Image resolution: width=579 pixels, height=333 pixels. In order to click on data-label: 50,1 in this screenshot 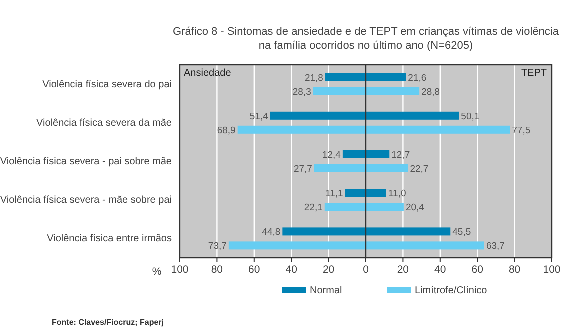, I will do `click(470, 116)`.